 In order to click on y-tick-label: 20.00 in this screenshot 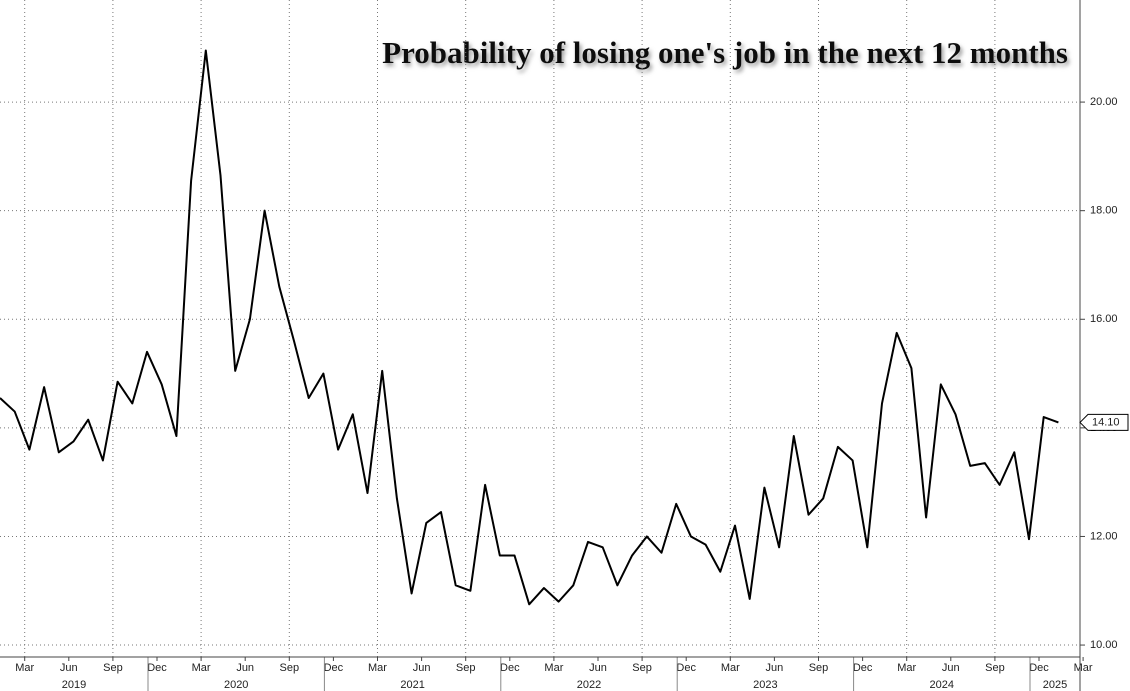, I will do `click(1104, 102)`.